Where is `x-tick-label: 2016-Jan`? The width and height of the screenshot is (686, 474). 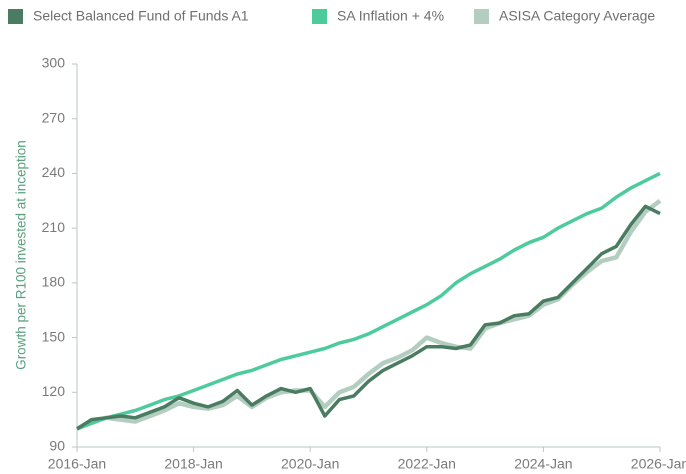
x-tick-label: 2016-Jan is located at coordinates (77, 464).